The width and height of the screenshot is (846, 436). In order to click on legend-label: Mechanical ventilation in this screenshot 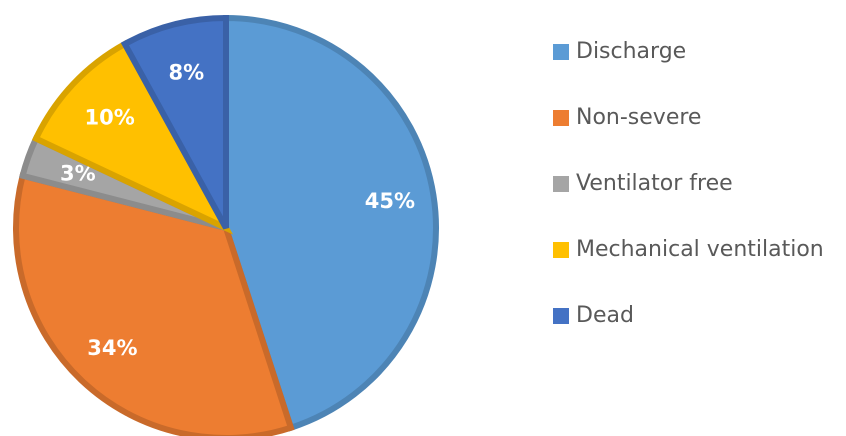, I will do `click(700, 249)`.